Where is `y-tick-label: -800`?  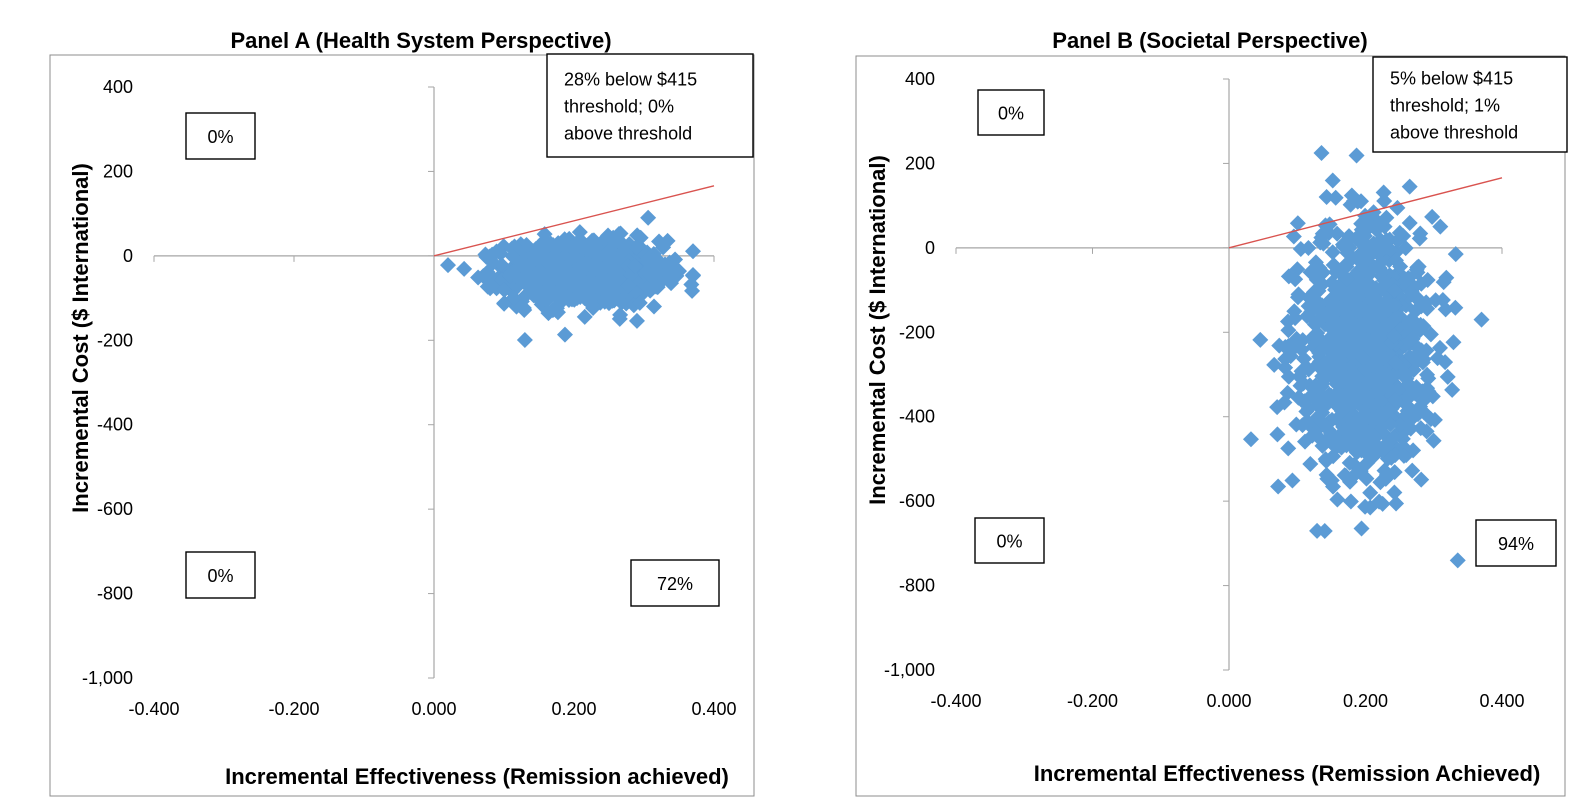
y-tick-label: -800 is located at coordinates (115, 594).